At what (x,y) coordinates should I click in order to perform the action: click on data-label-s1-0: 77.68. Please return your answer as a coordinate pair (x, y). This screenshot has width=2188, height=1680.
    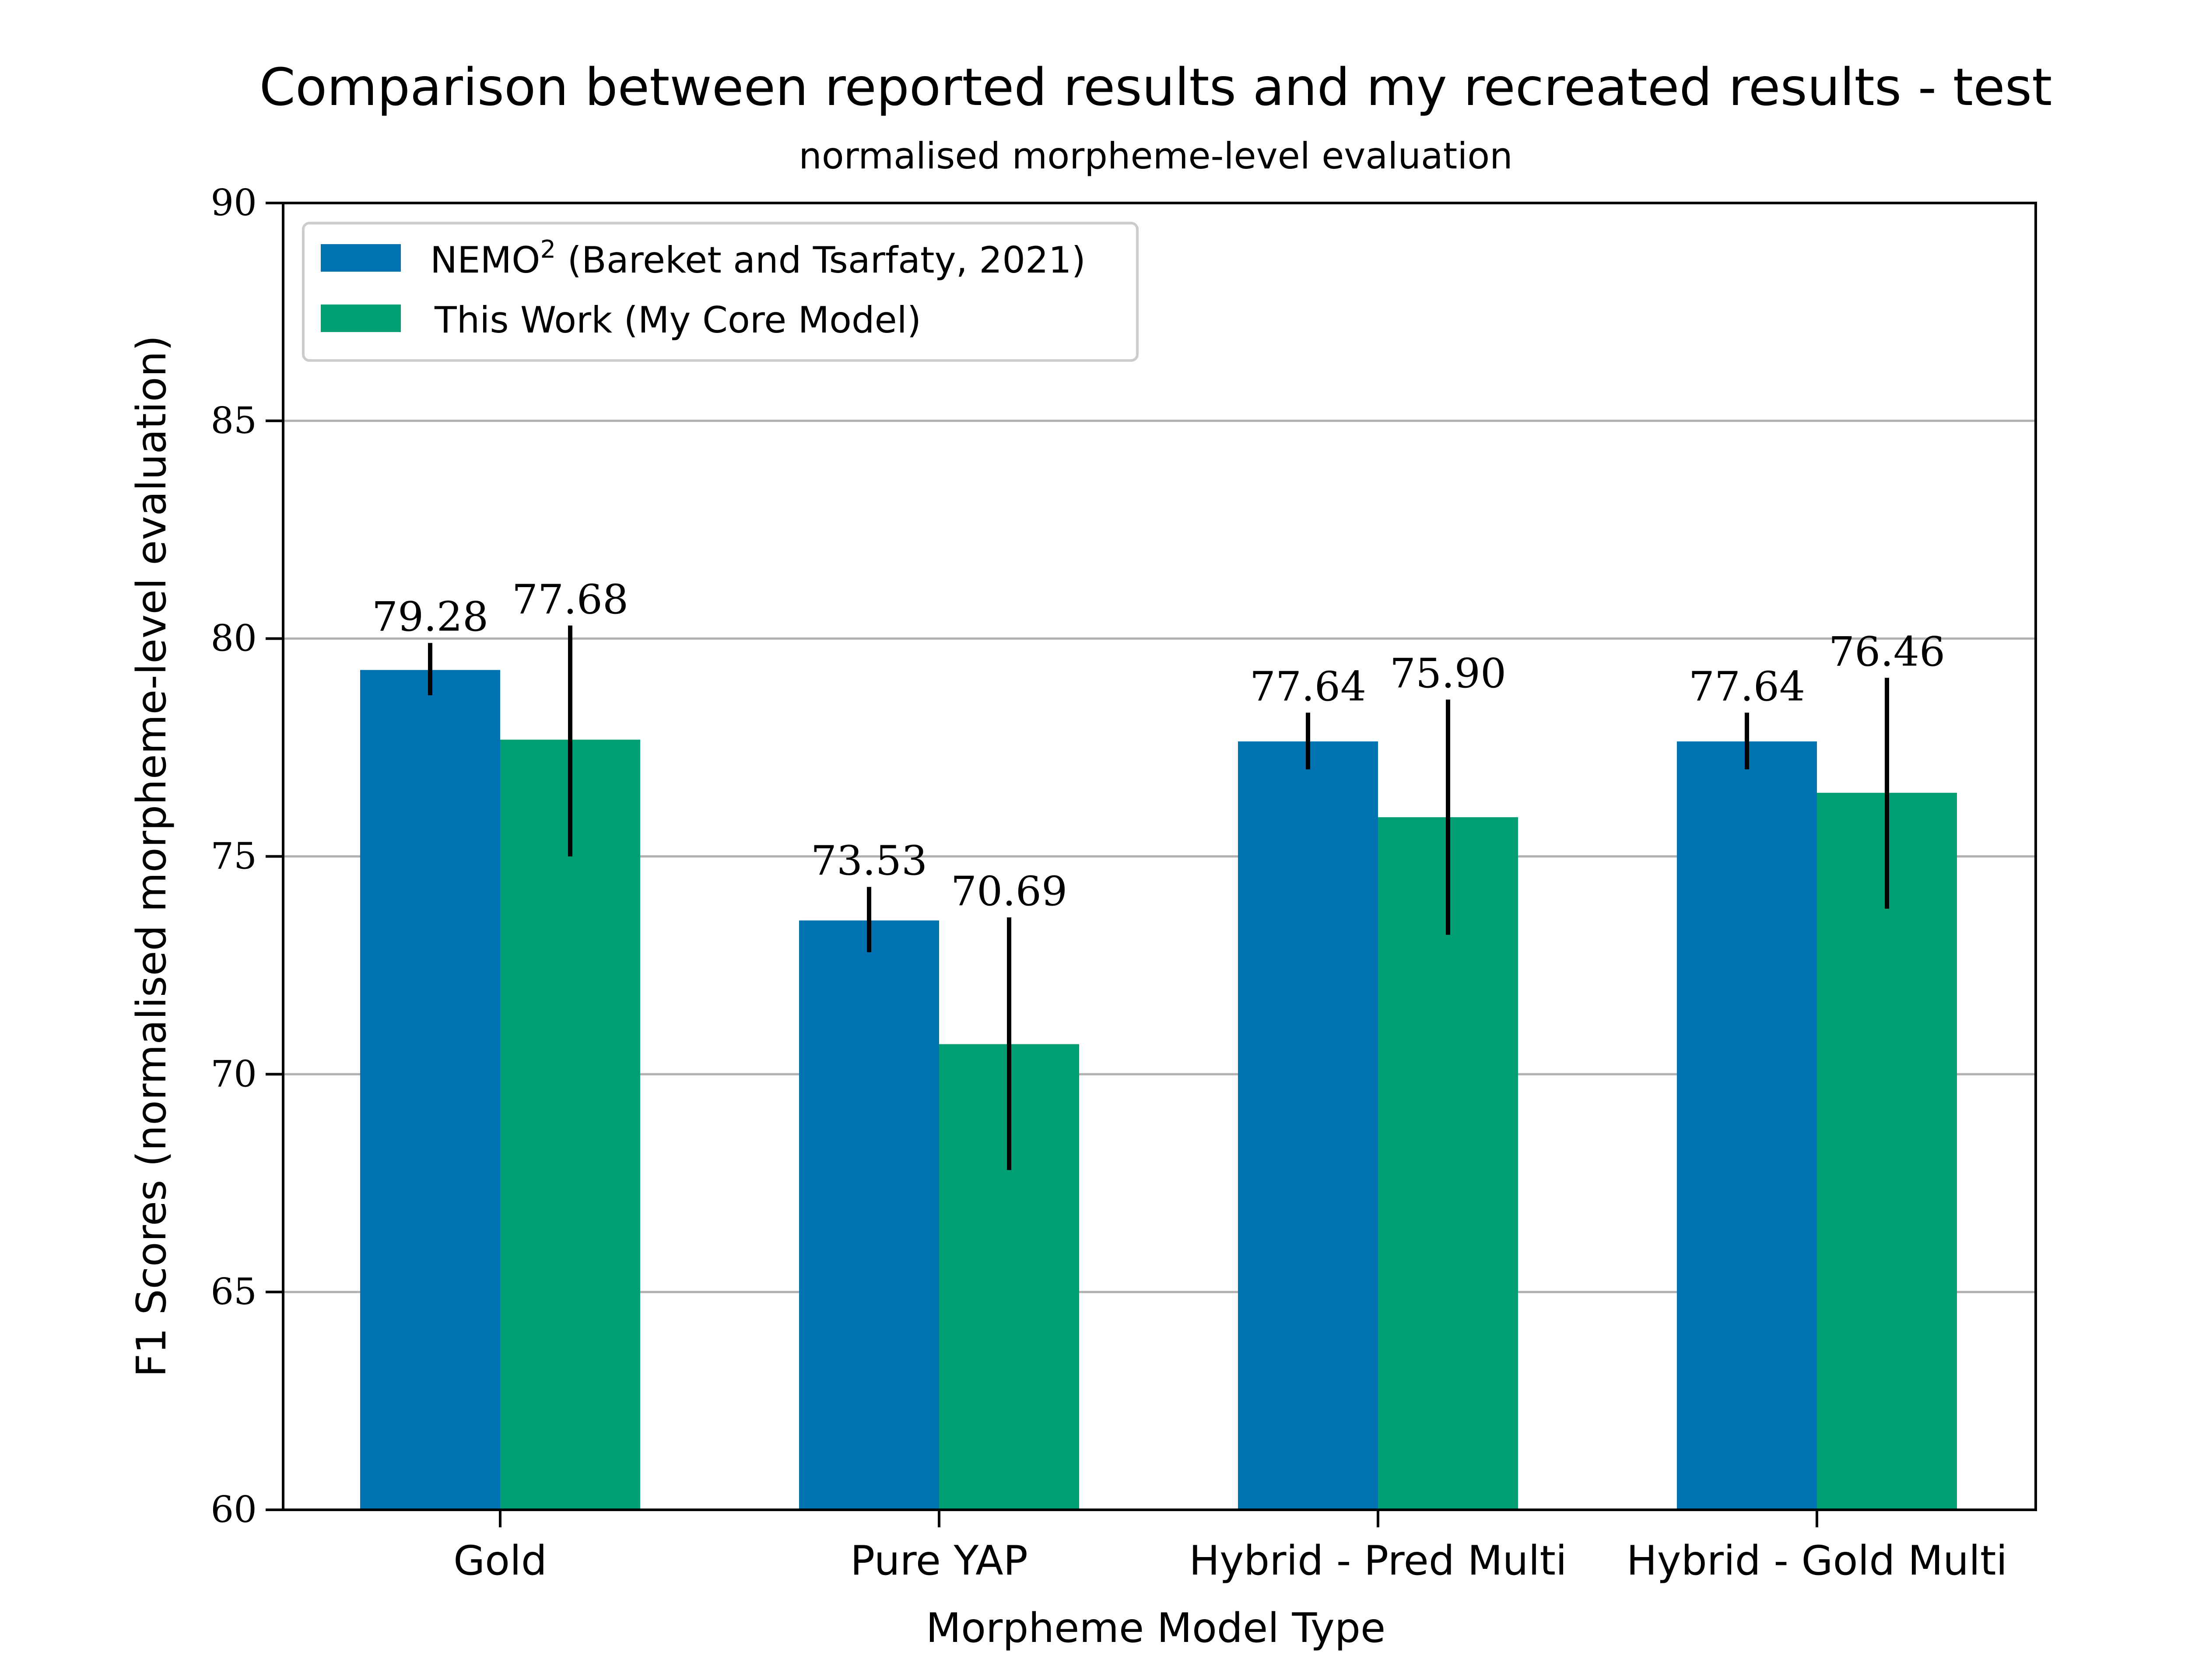
    Looking at the image, I should click on (570, 599).